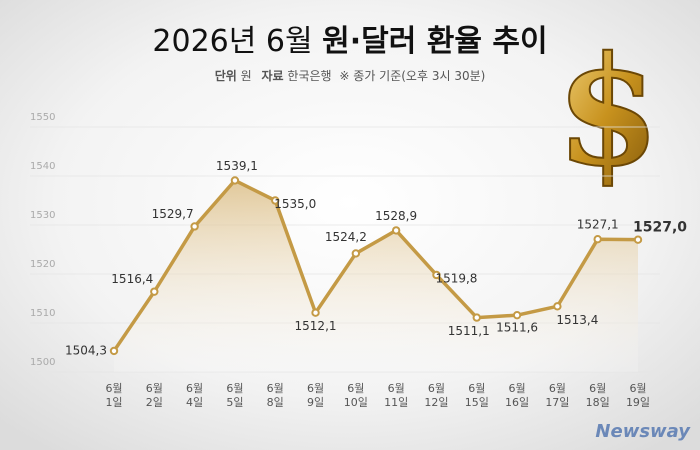  Describe the element at coordinates (469, 331) in the screenshot. I see `value-label: 1511,1` at that location.